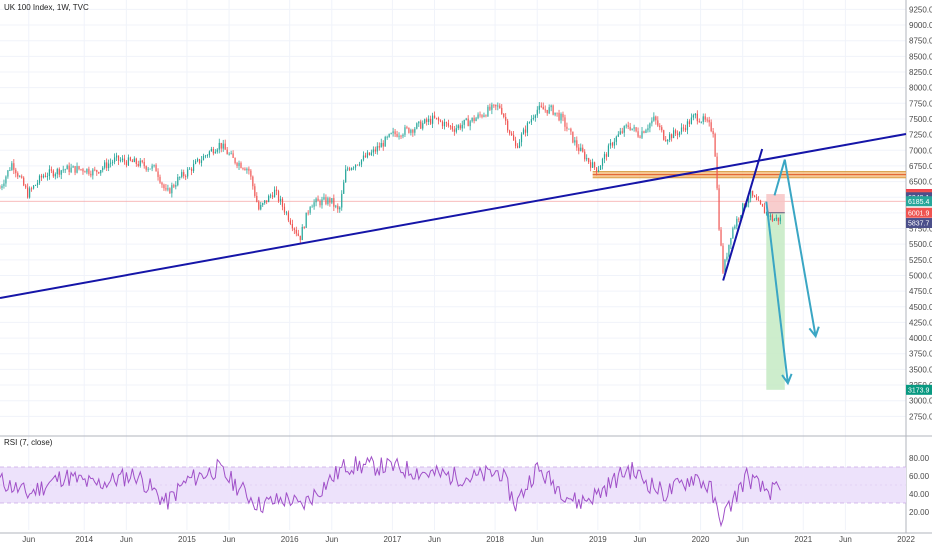 Image resolution: width=932 pixels, height=550 pixels. I want to click on rsi-tick-label: 40.00, so click(919, 494).